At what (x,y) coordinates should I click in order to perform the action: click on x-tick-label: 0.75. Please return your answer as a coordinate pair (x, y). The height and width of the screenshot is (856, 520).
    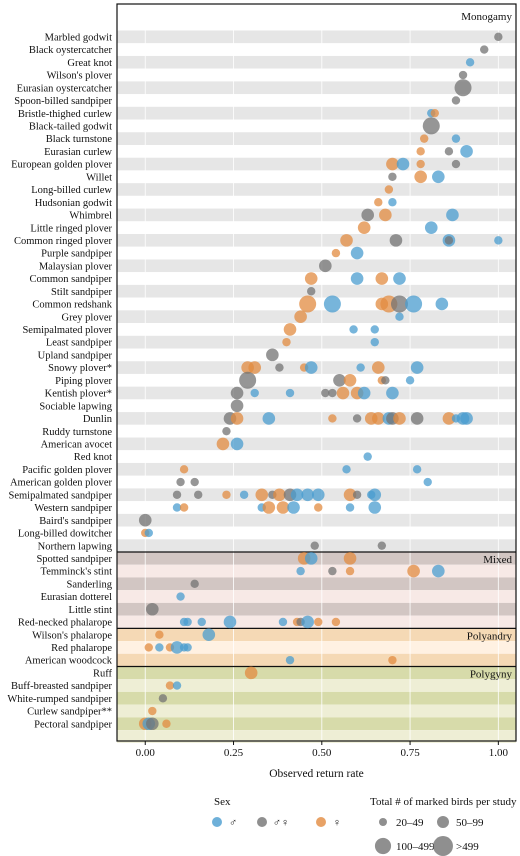
    Looking at the image, I should click on (410, 753).